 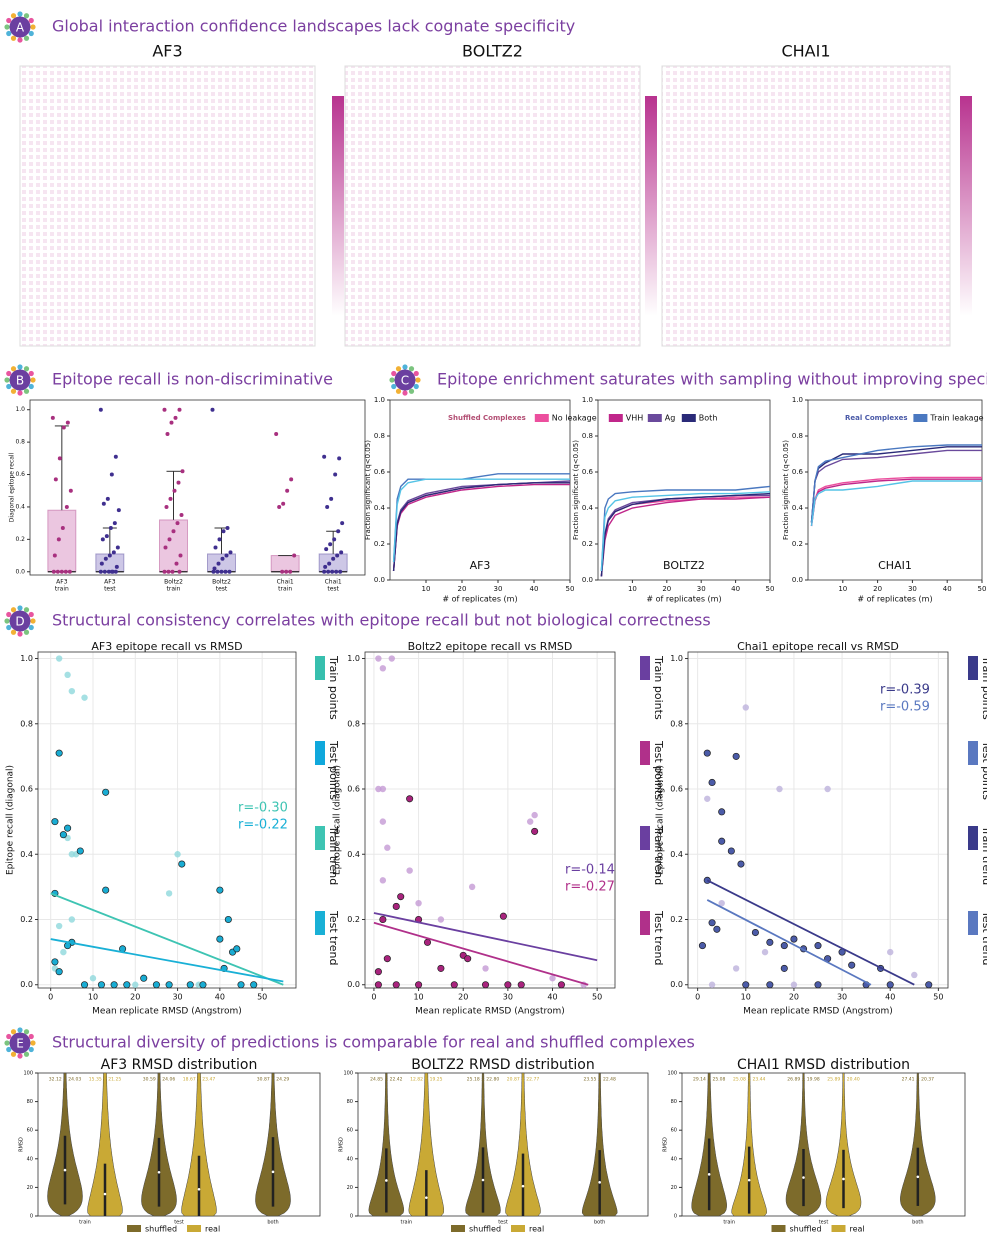 I want to click on panel-label: A, so click(x=20, y=28).